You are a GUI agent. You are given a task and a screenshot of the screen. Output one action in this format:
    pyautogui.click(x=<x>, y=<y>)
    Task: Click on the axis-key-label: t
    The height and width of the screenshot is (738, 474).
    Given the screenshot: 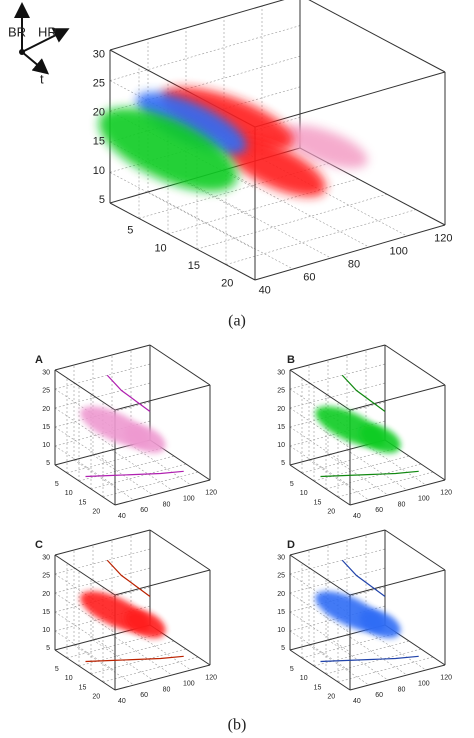 What is the action you would take?
    pyautogui.click(x=42, y=78)
    